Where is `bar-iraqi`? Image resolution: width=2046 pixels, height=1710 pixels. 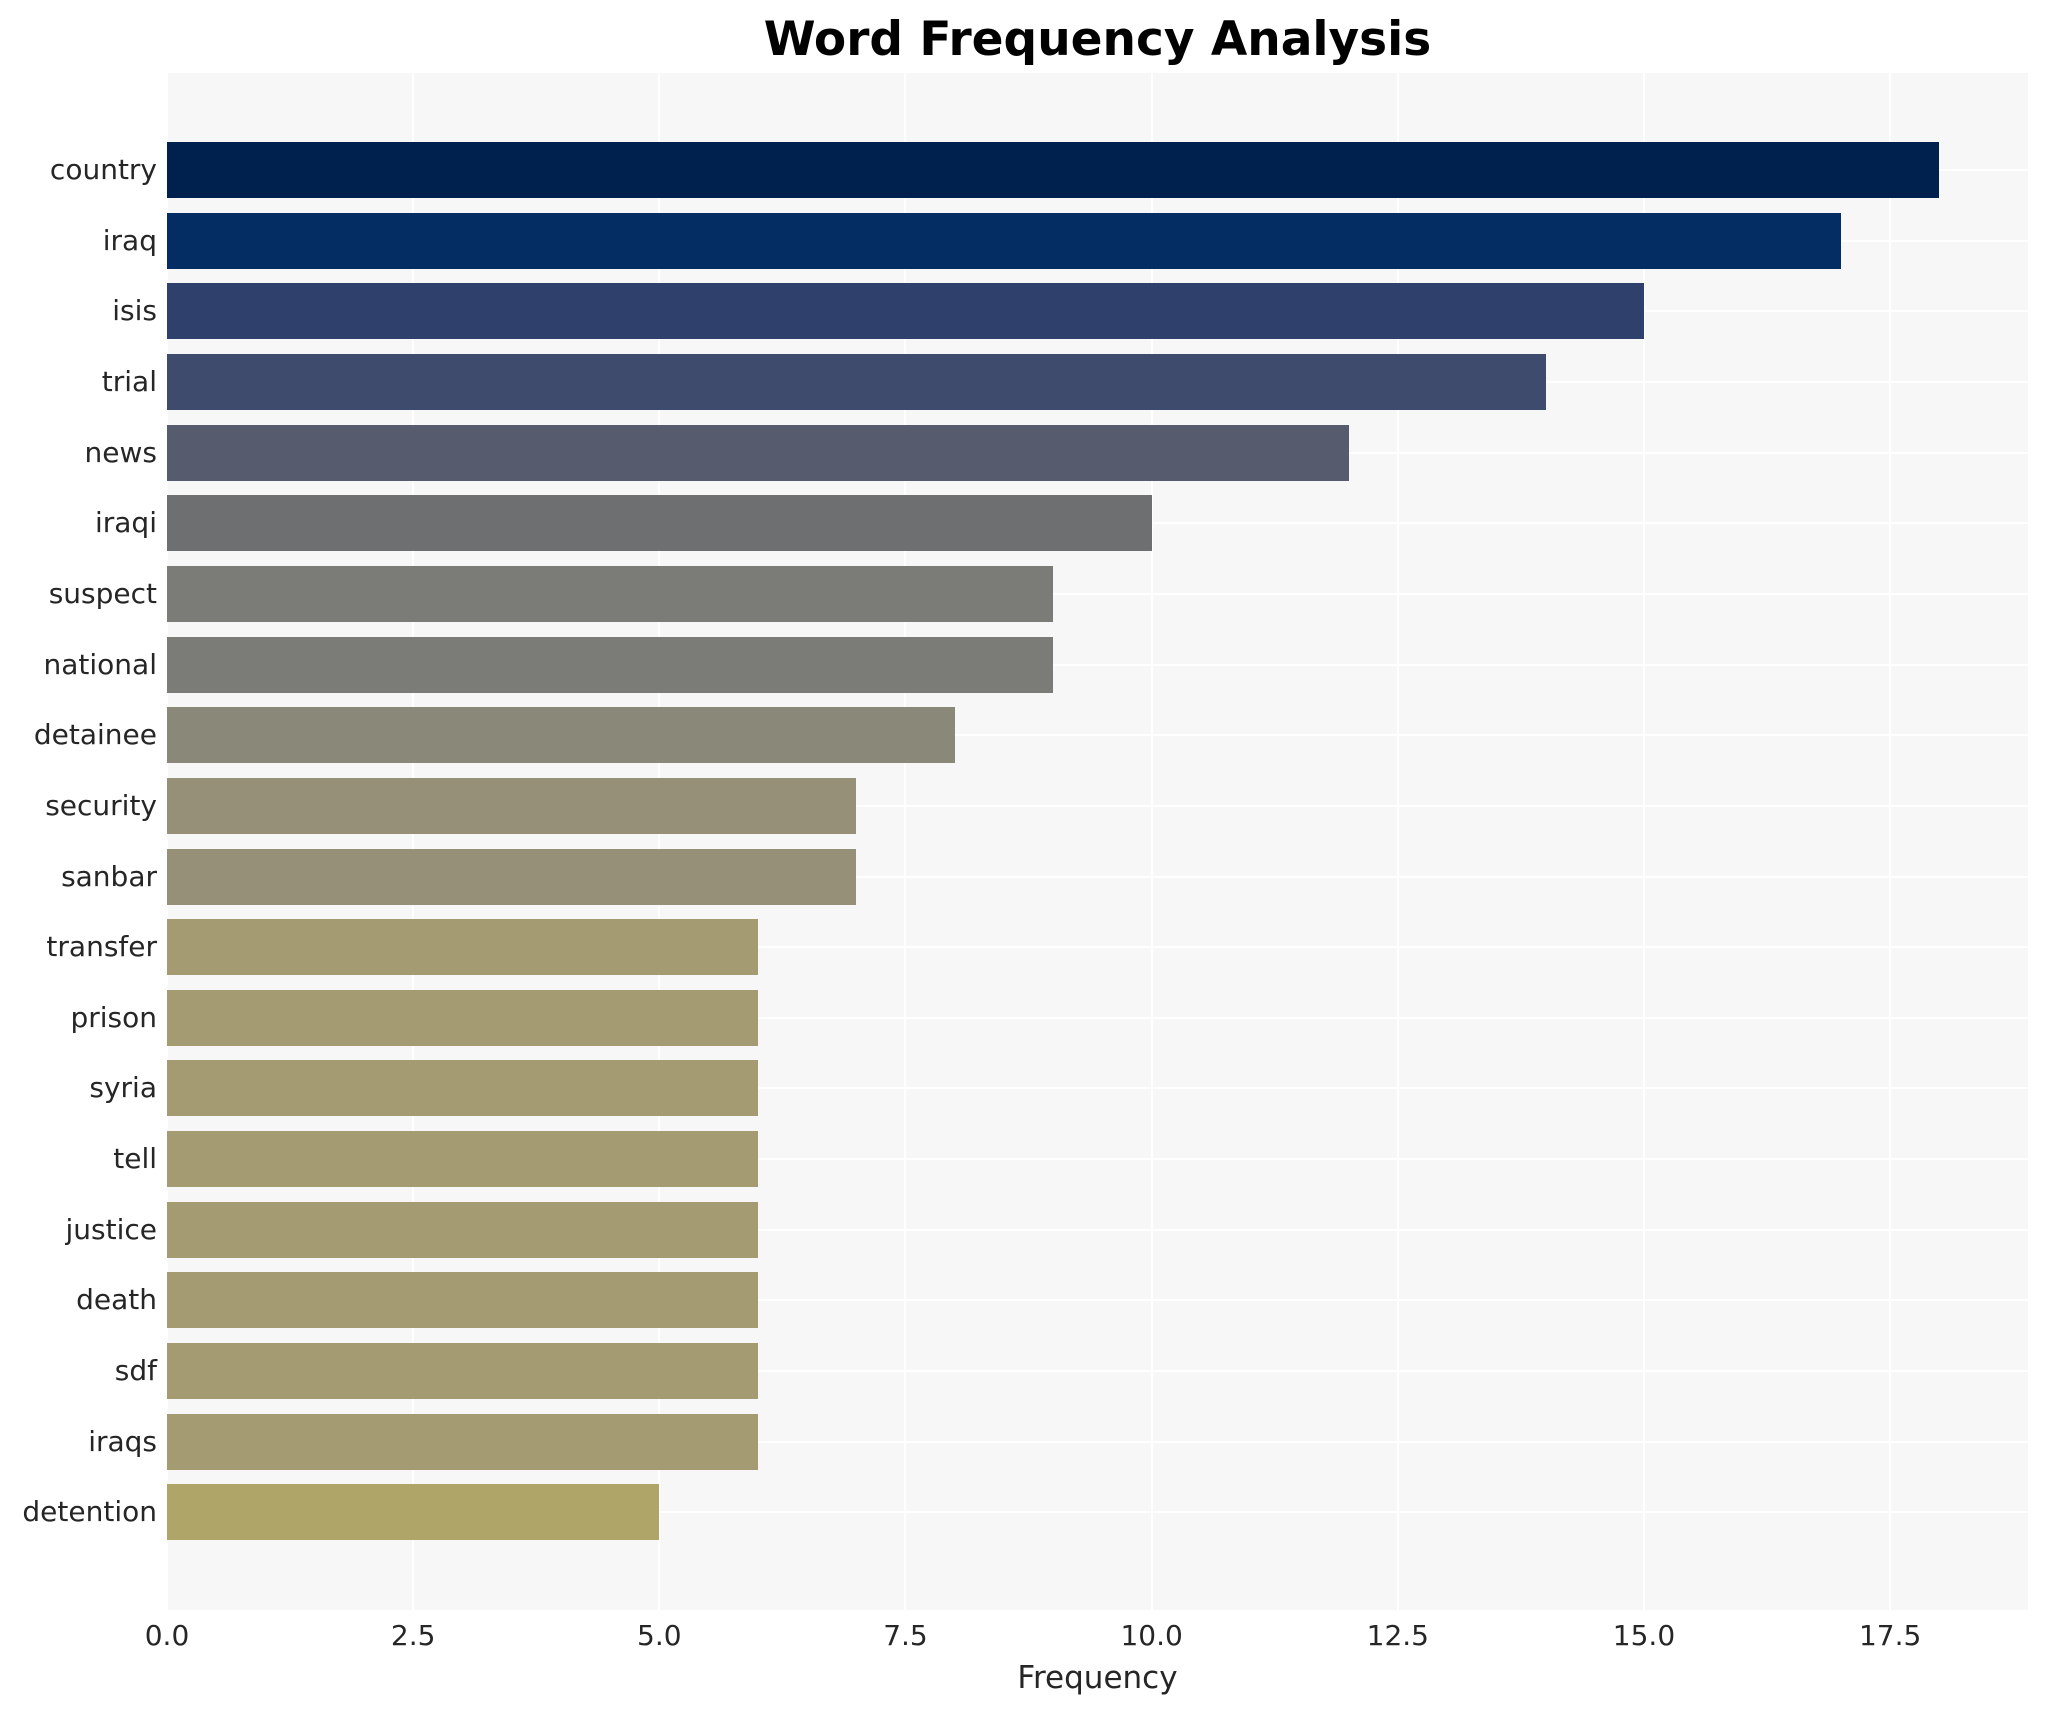
bar-iraqi is located at coordinates (659, 523).